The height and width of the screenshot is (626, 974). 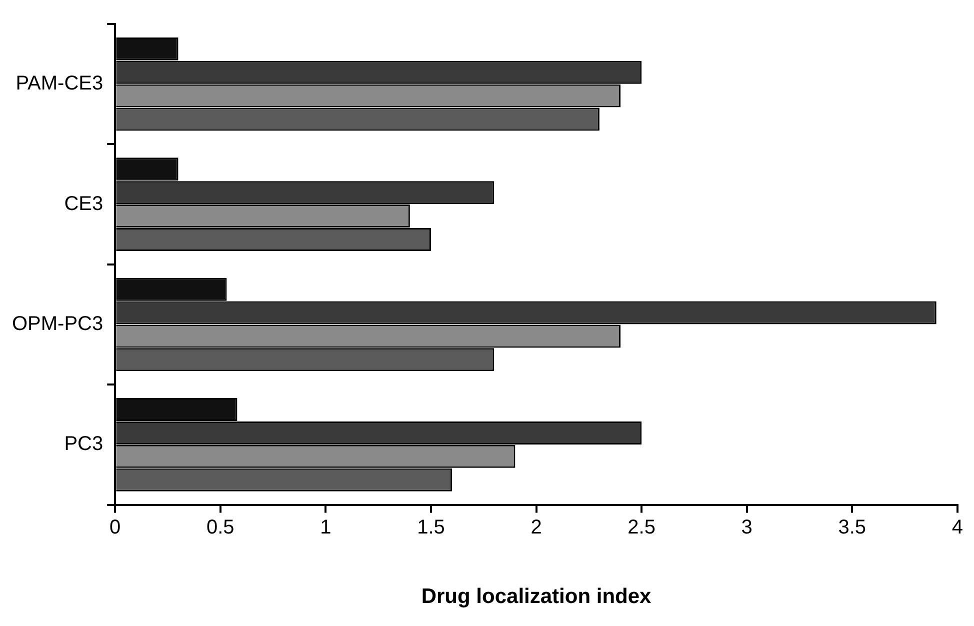 I want to click on x-tick-label: 2.5, so click(x=642, y=527).